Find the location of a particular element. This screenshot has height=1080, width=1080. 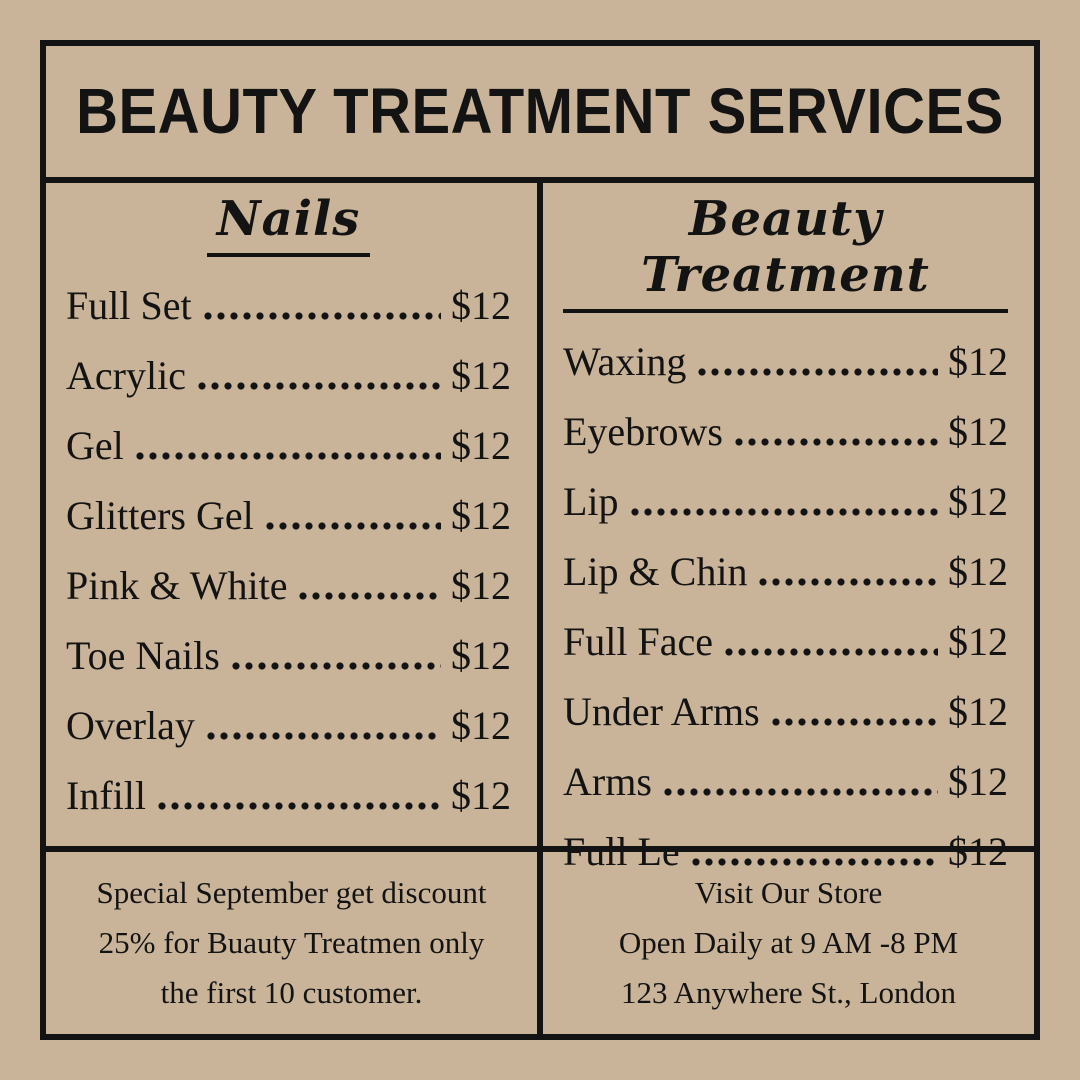

service-name: Gel is located at coordinates (95, 445).